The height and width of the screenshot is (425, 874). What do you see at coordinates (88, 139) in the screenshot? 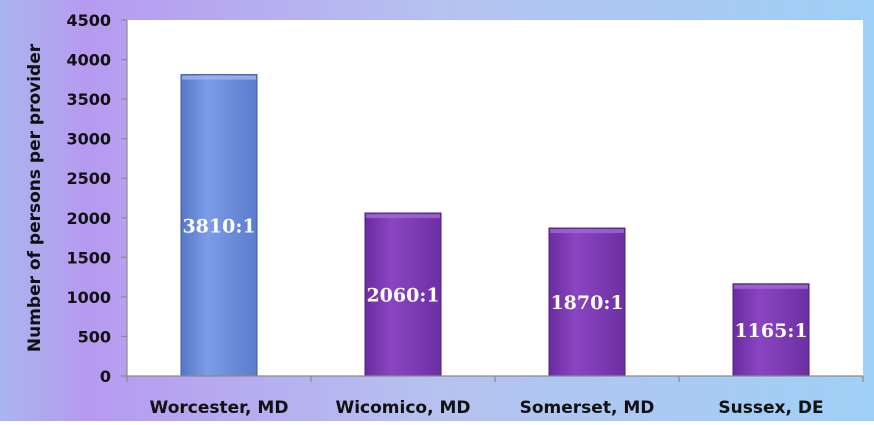
I see `y-tick-label-6: 3000` at bounding box center [88, 139].